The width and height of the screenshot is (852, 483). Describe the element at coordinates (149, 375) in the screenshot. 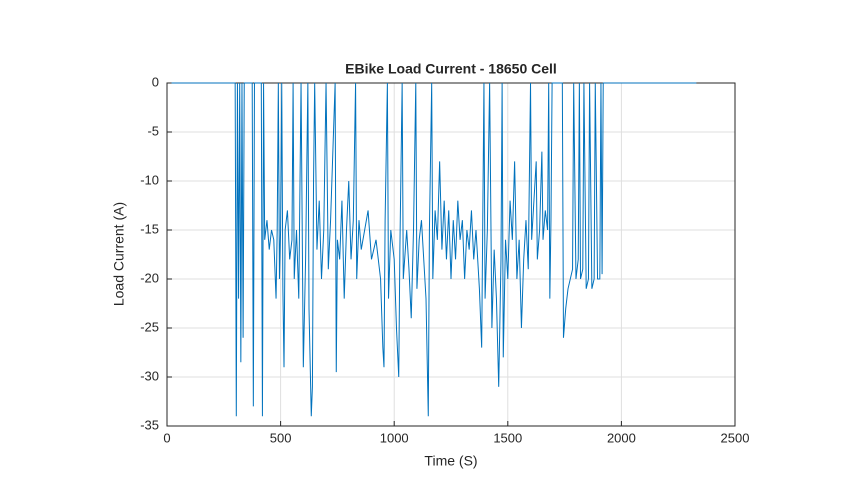

I see `y-tick-label: -30` at that location.